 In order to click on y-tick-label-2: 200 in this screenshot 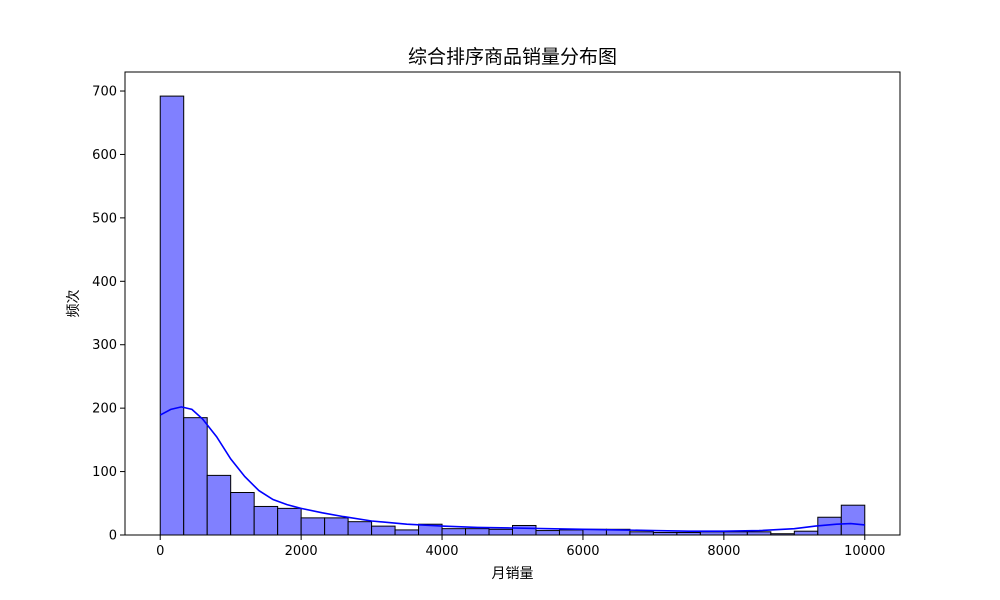, I will do `click(104, 409)`.